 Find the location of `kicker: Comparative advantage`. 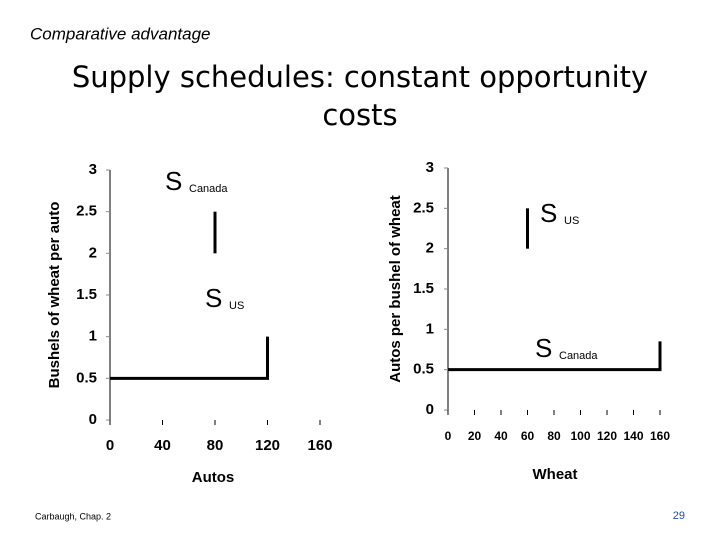

kicker: Comparative advantage is located at coordinates (120, 33).